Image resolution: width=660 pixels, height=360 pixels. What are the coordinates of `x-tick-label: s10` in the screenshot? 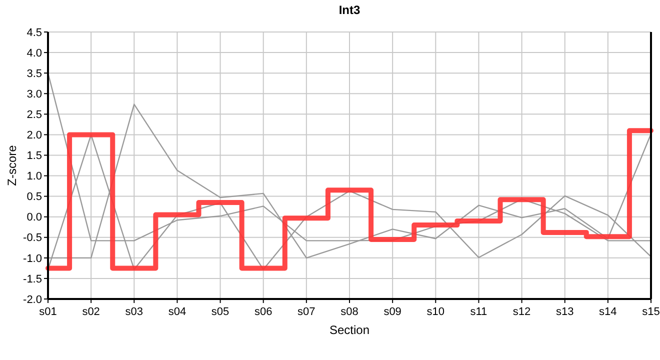 It's located at (435, 312).